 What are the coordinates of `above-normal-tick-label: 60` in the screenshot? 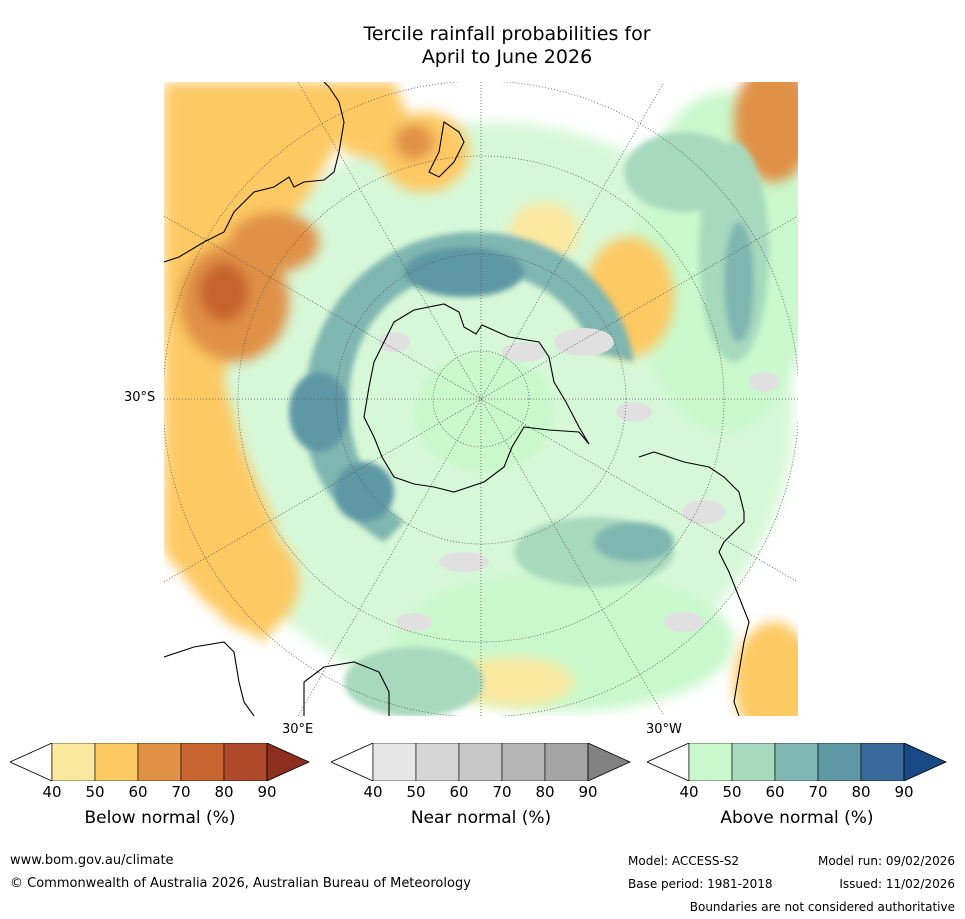 It's located at (775, 792).